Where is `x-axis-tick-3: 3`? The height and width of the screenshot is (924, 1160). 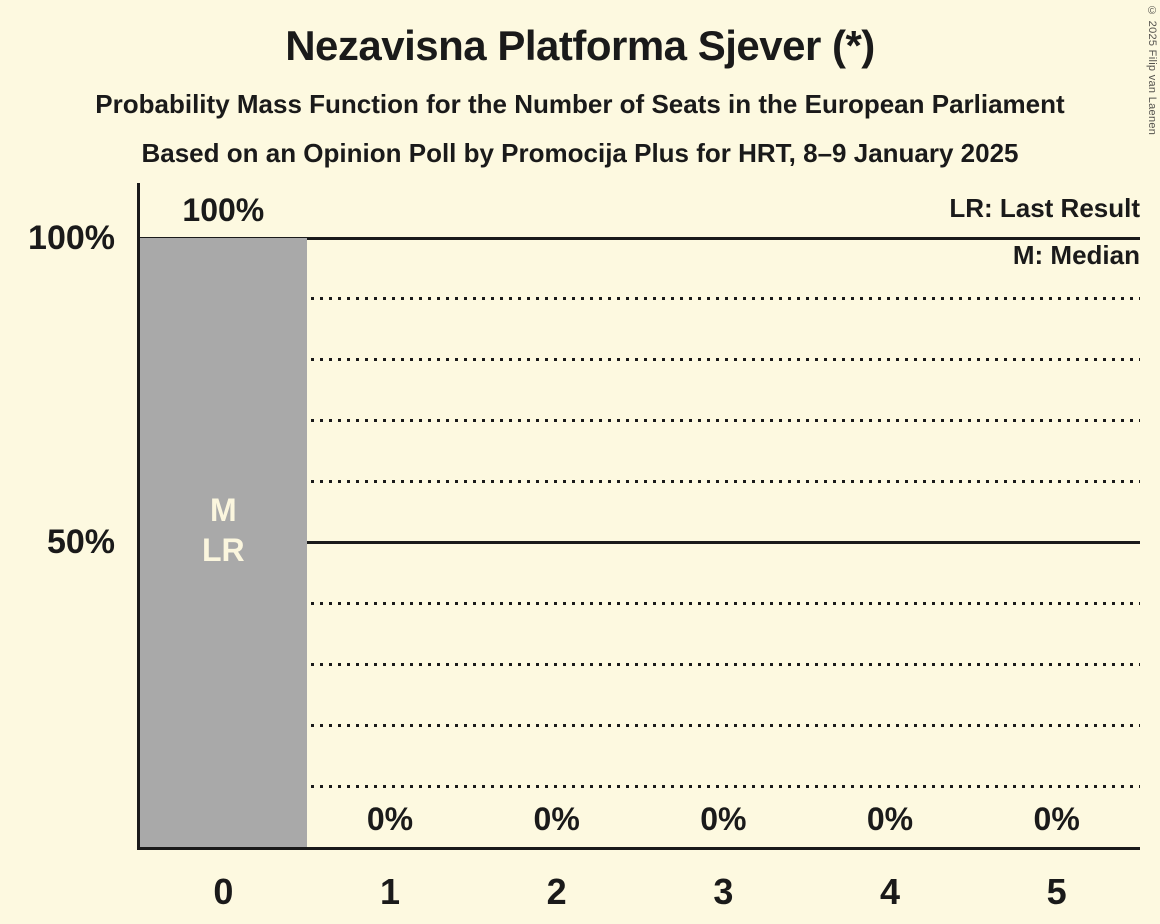
x-axis-tick-3: 3 is located at coordinates (723, 891).